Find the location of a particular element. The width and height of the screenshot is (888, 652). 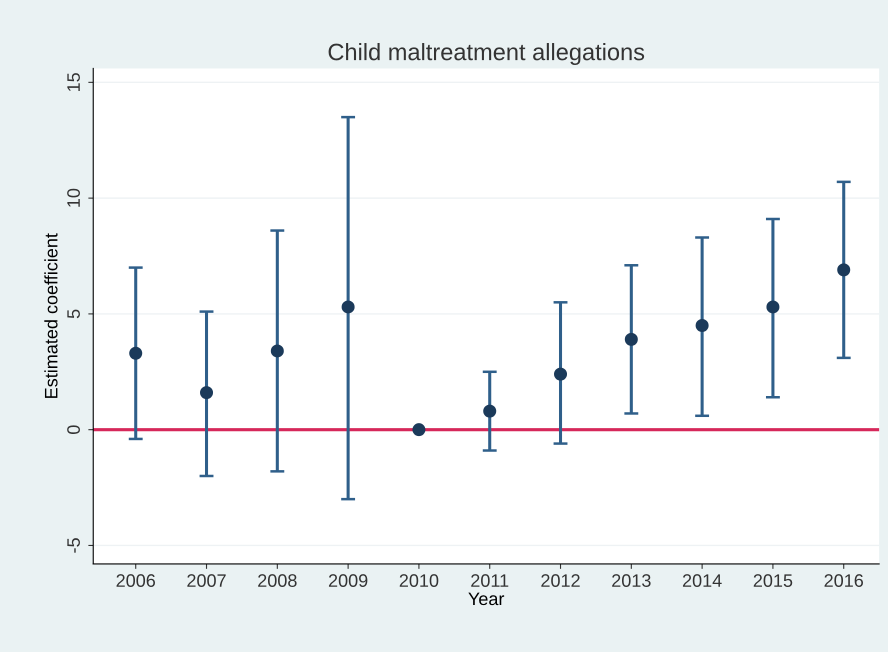

x-tick-label: 2014 is located at coordinates (702, 580).